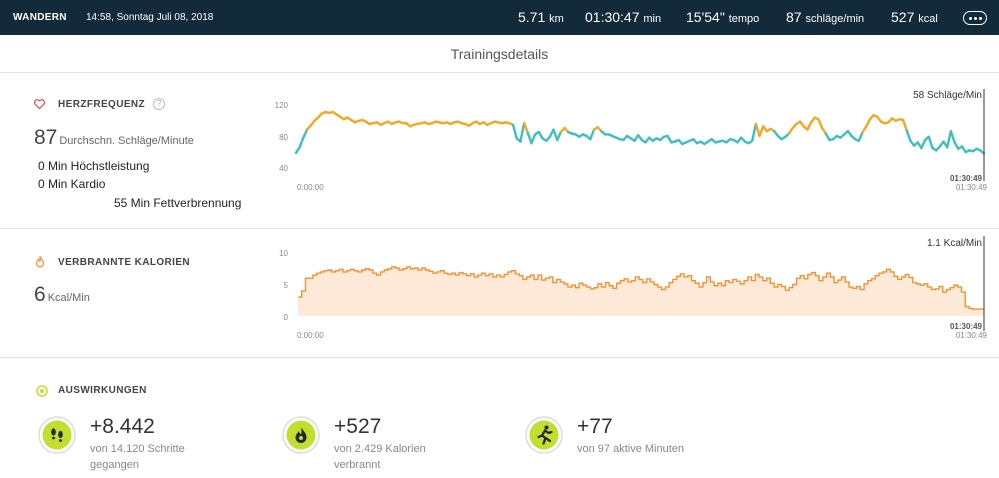 Image resolution: width=999 pixels, height=478 pixels. Describe the element at coordinates (835, 19) in the screenshot. I see `heart-rate-unit: schläge/min` at that location.